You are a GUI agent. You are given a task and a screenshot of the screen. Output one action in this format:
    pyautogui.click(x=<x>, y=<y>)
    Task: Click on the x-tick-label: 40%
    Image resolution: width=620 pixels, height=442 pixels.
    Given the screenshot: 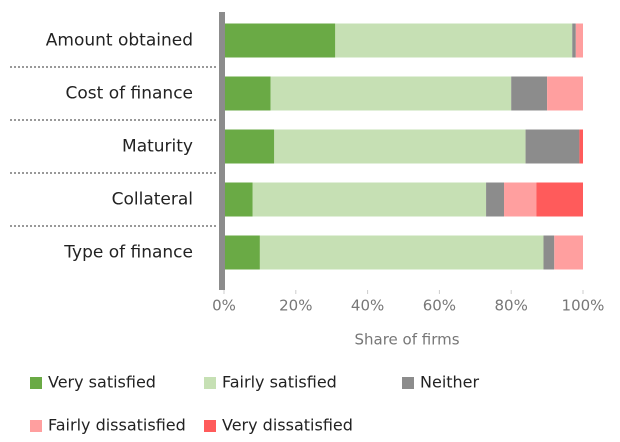 What is the action you would take?
    pyautogui.click(x=367, y=306)
    